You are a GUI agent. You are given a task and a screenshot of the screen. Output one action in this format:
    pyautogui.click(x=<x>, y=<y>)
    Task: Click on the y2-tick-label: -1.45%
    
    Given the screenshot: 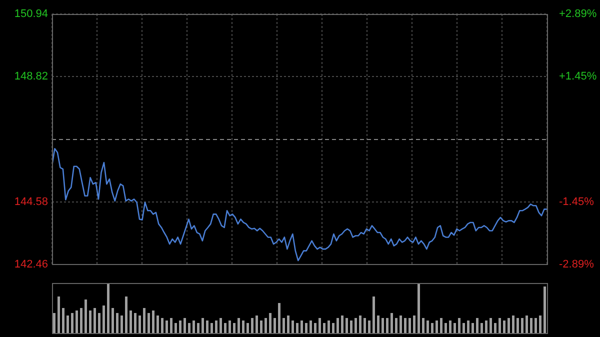 What is the action you would take?
    pyautogui.click(x=576, y=202)
    